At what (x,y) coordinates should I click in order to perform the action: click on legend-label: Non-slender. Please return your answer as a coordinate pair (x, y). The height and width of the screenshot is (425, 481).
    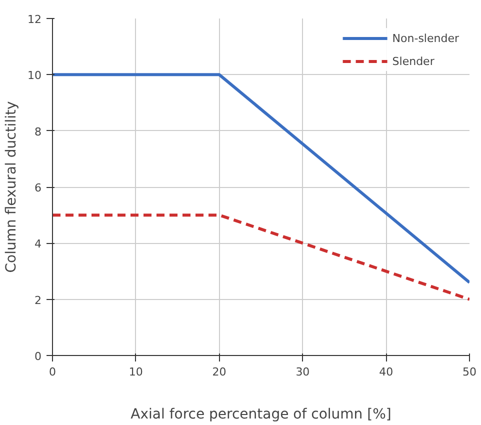
    Looking at the image, I should click on (425, 38).